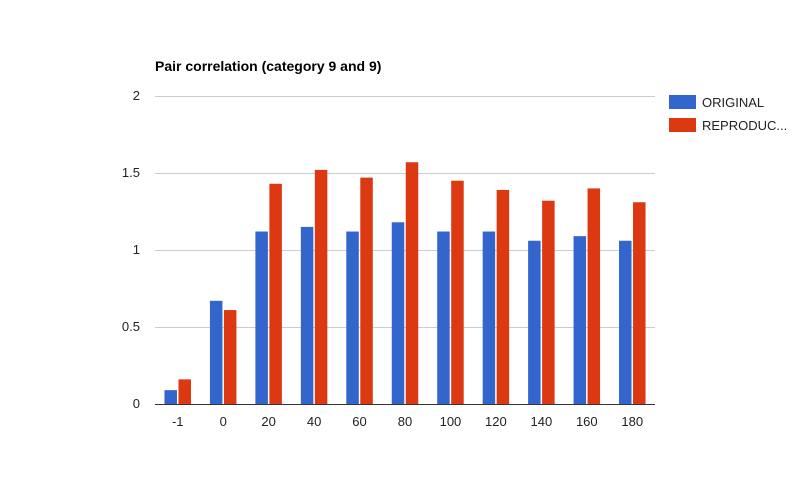 This screenshot has width=809, height=500. Describe the element at coordinates (223, 421) in the screenshot. I see `x-tick-label: 0` at that location.